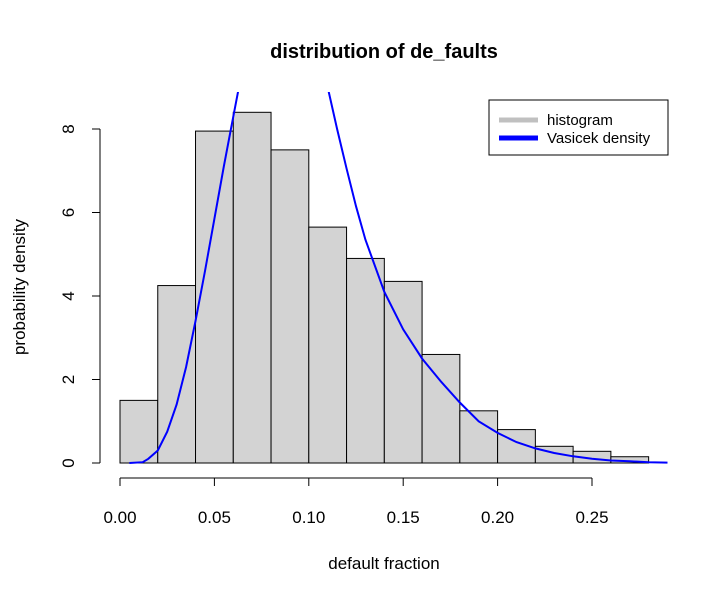 Image resolution: width=720 pixels, height=600 pixels. I want to click on x-tick-label: 0.15, so click(403, 517).